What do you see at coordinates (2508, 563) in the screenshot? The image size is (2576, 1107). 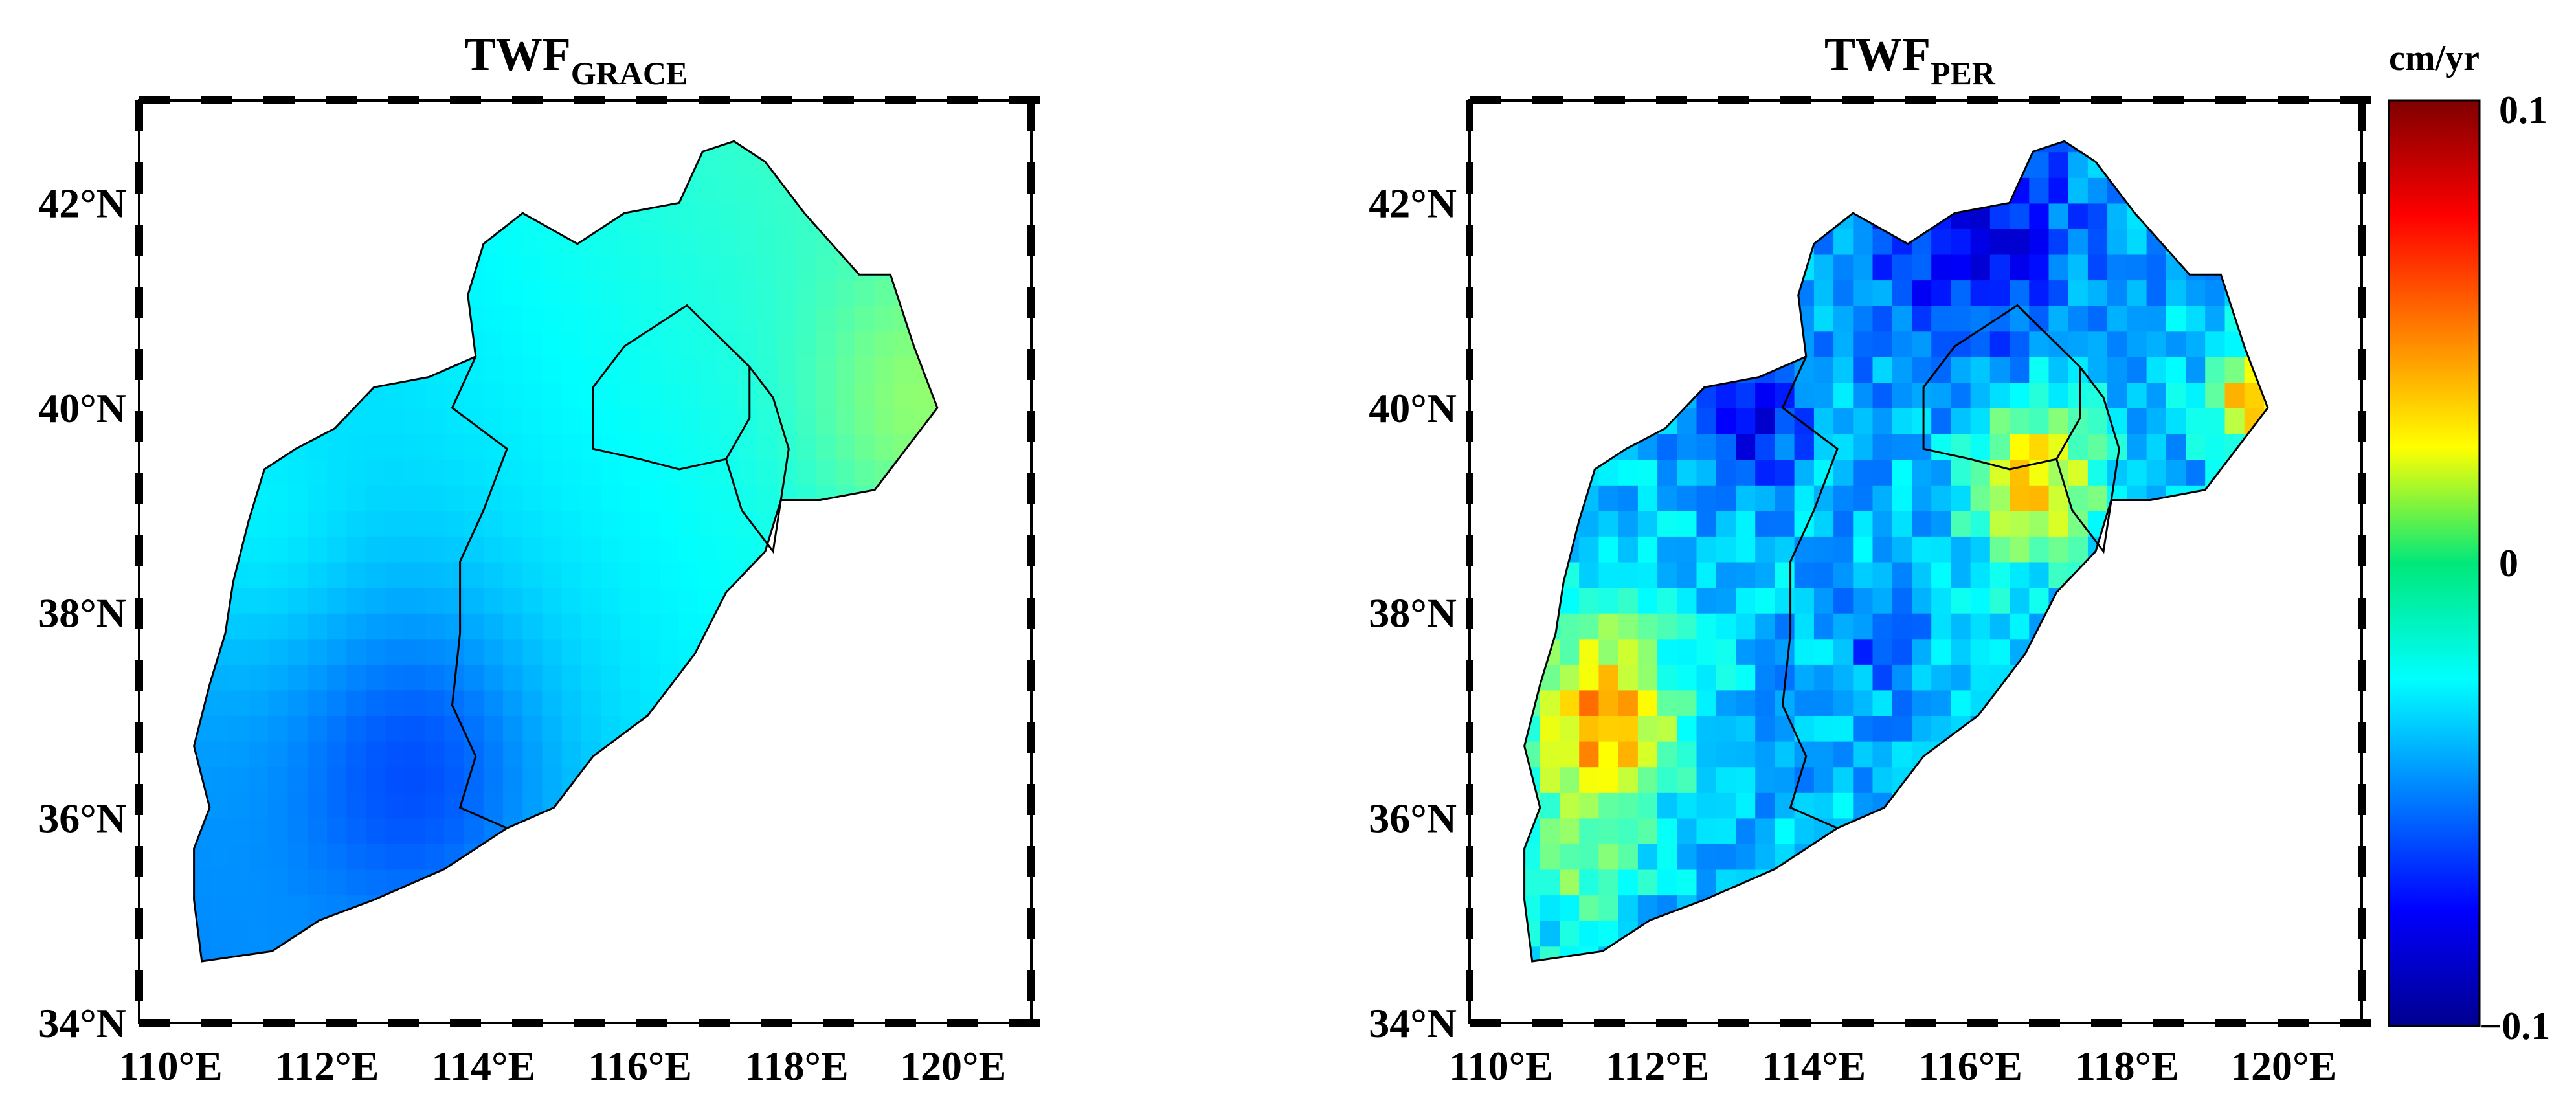 I see `colorbar-mid-label: 0` at bounding box center [2508, 563].